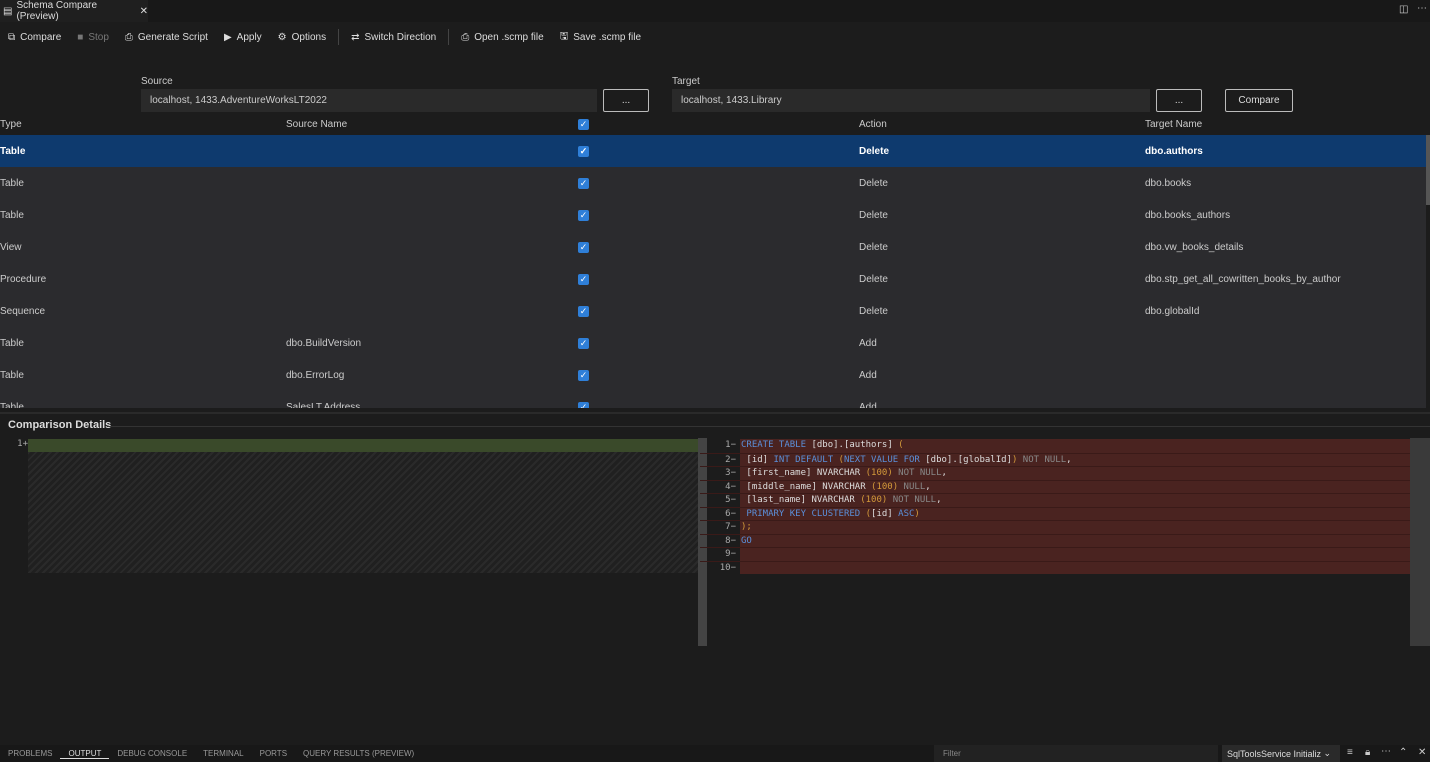 Image resolution: width=1430 pixels, height=762 pixels. I want to click on code-token: INT DEFAULT, so click(803, 459).